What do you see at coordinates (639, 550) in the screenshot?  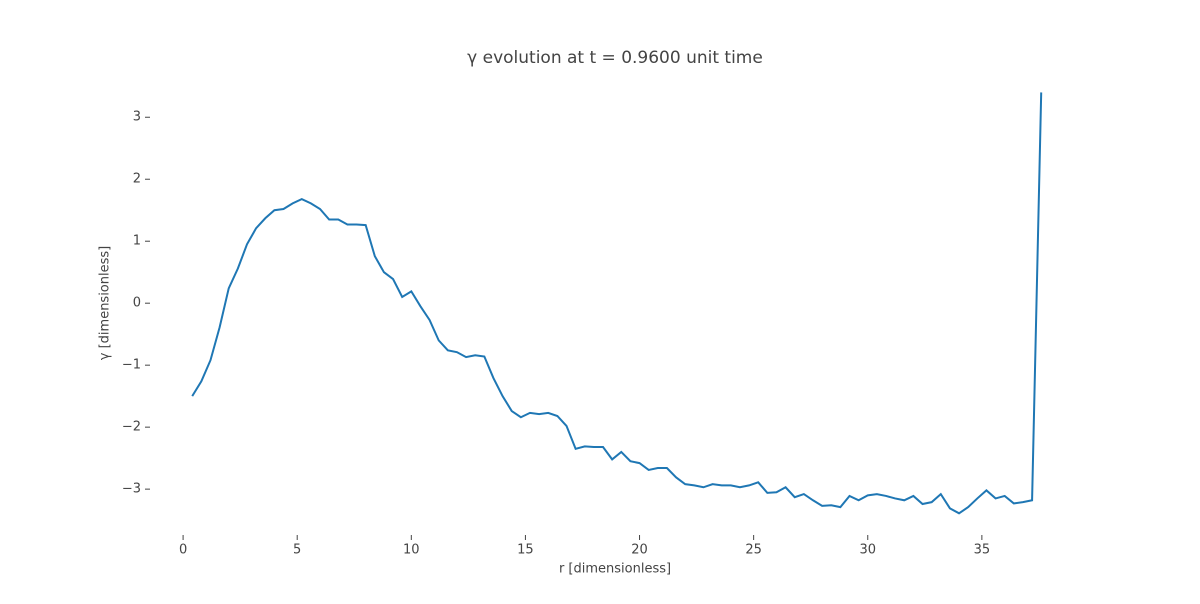 I see `x-tick-label: 20` at bounding box center [639, 550].